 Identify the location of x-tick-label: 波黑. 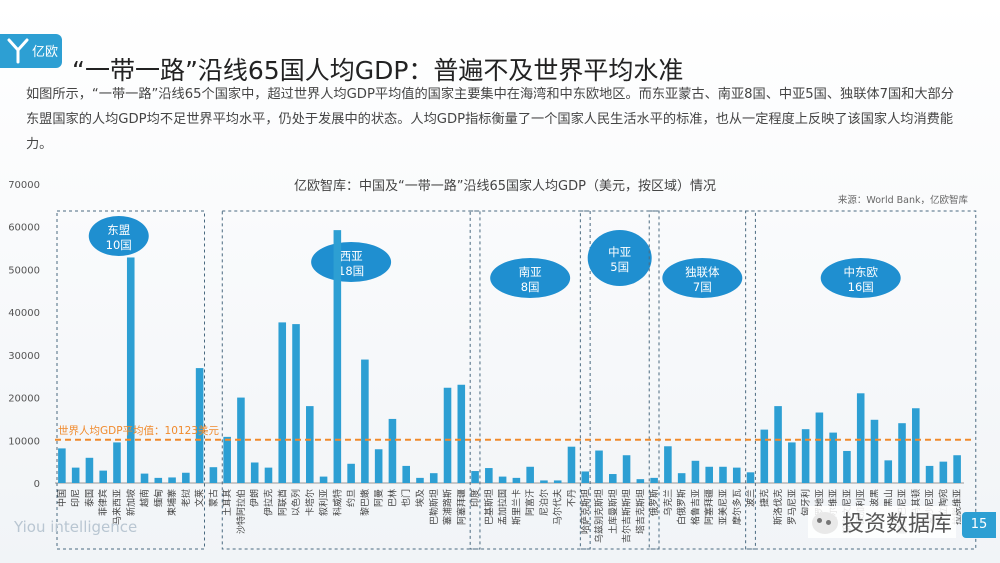
(874, 498).